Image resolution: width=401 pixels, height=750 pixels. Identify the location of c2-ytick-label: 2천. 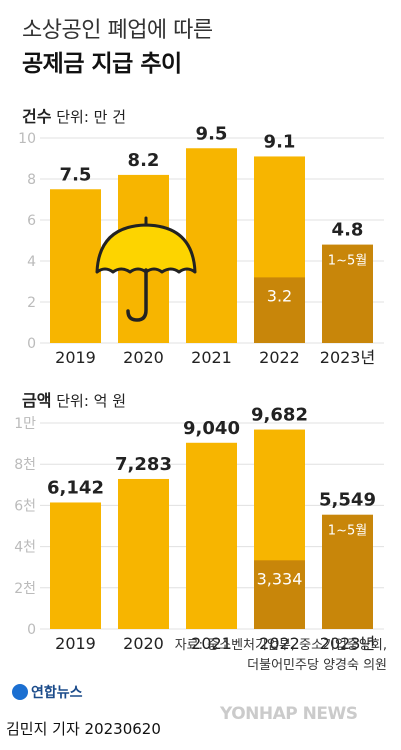
(25, 589).